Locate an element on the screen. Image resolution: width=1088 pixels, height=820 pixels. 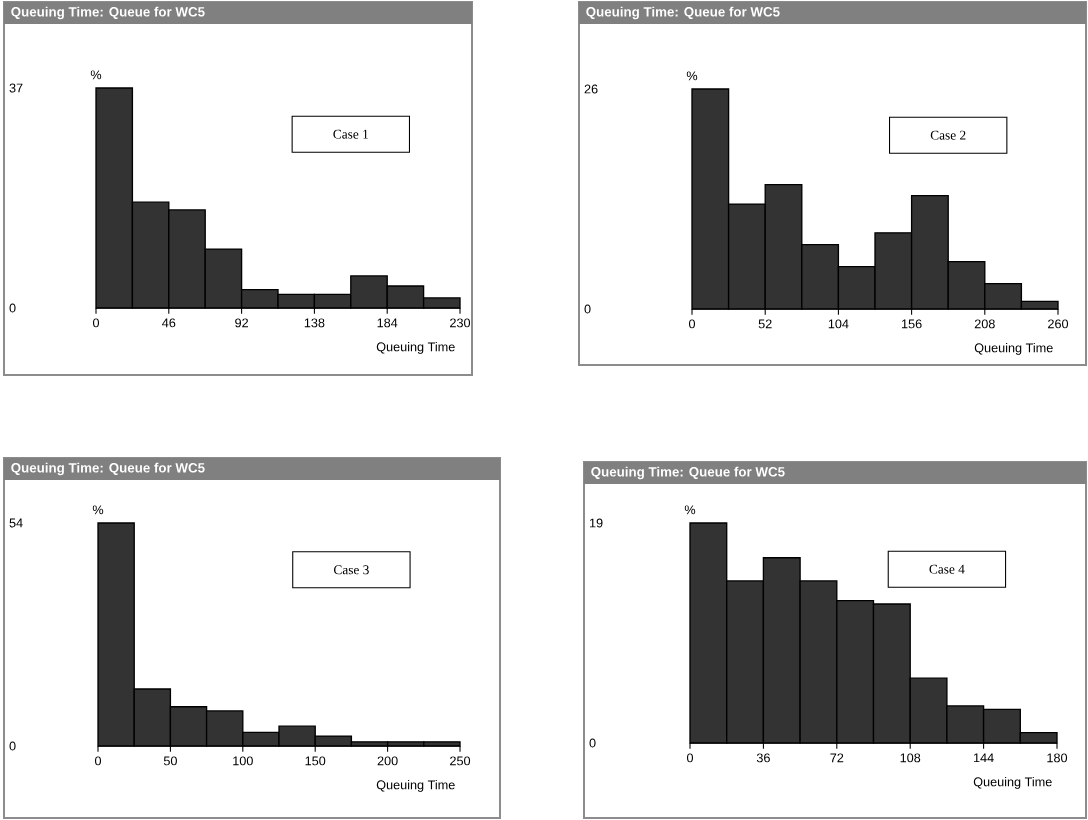
x-tick-label: 52 is located at coordinates (765, 324).